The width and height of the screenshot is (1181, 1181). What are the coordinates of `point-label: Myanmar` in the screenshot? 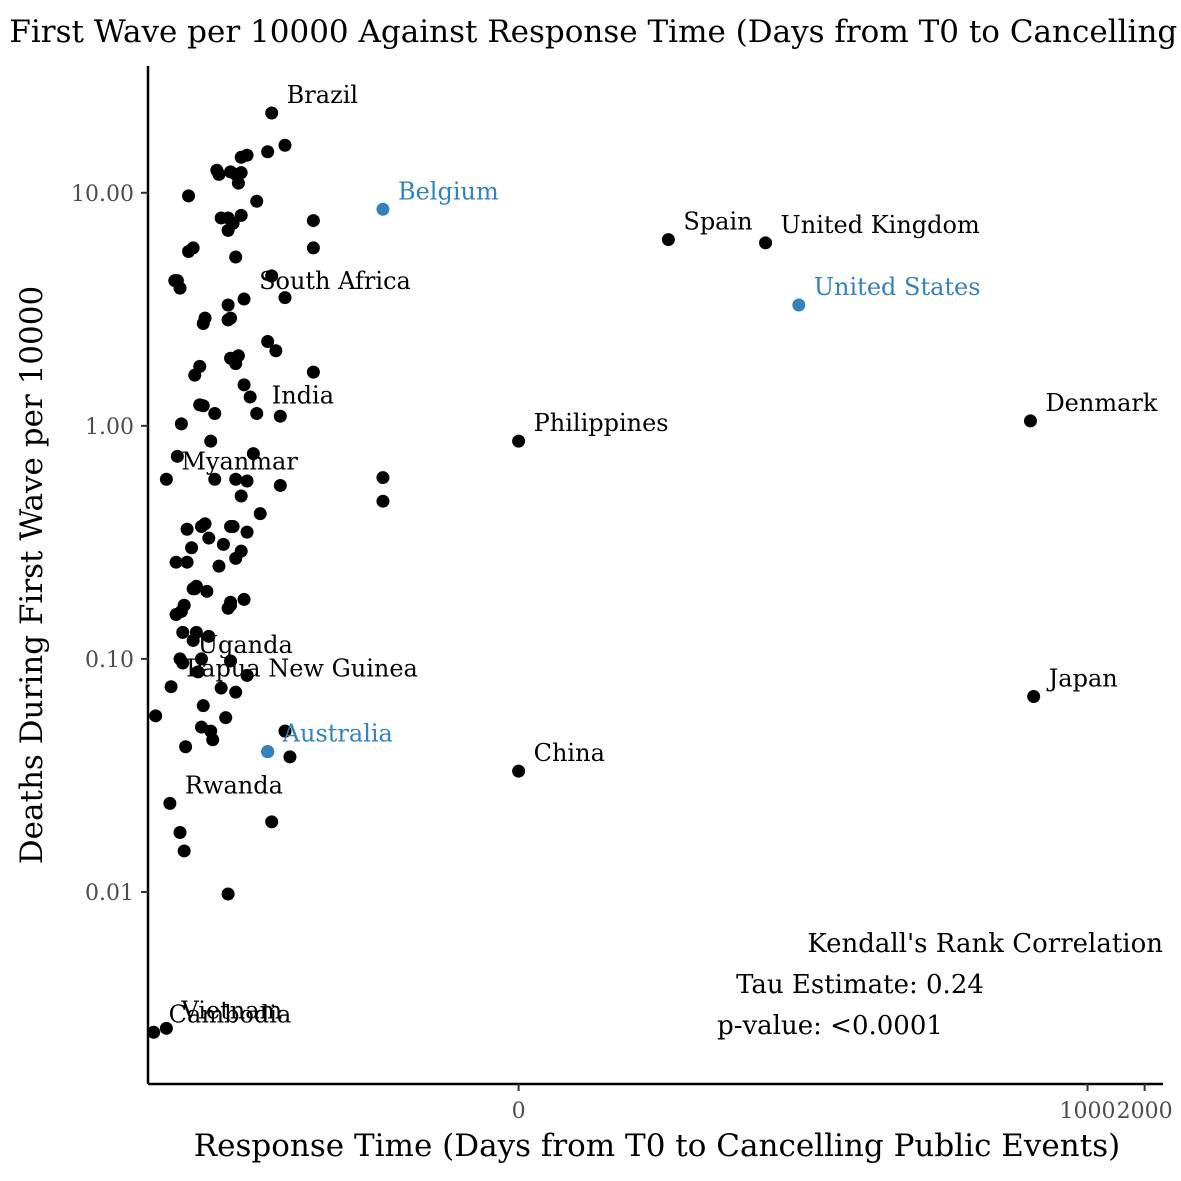 It's located at (239, 461).